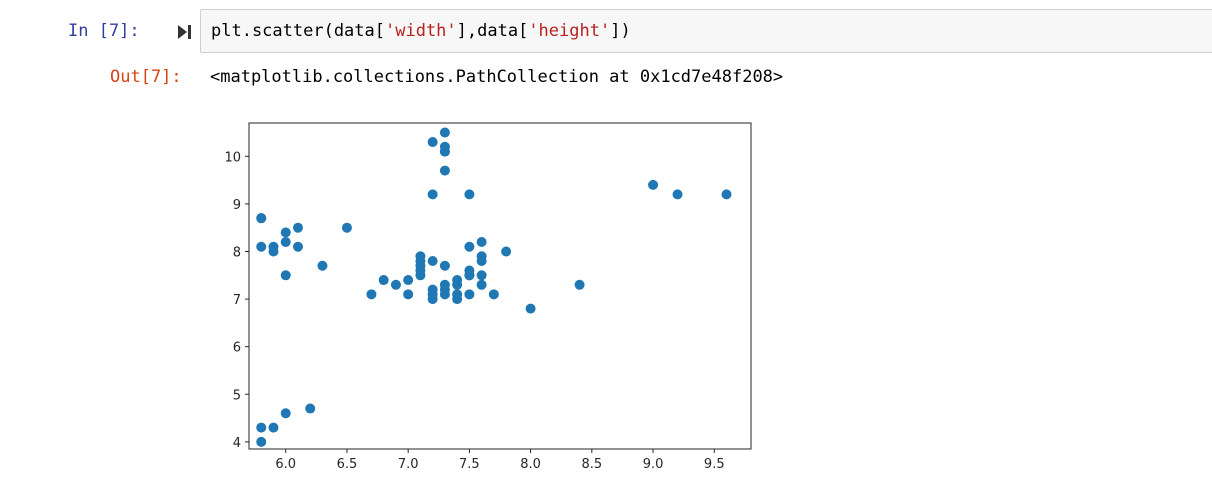 This screenshot has width=1212, height=503. I want to click on x-tick-label: 7.5, so click(469, 464).